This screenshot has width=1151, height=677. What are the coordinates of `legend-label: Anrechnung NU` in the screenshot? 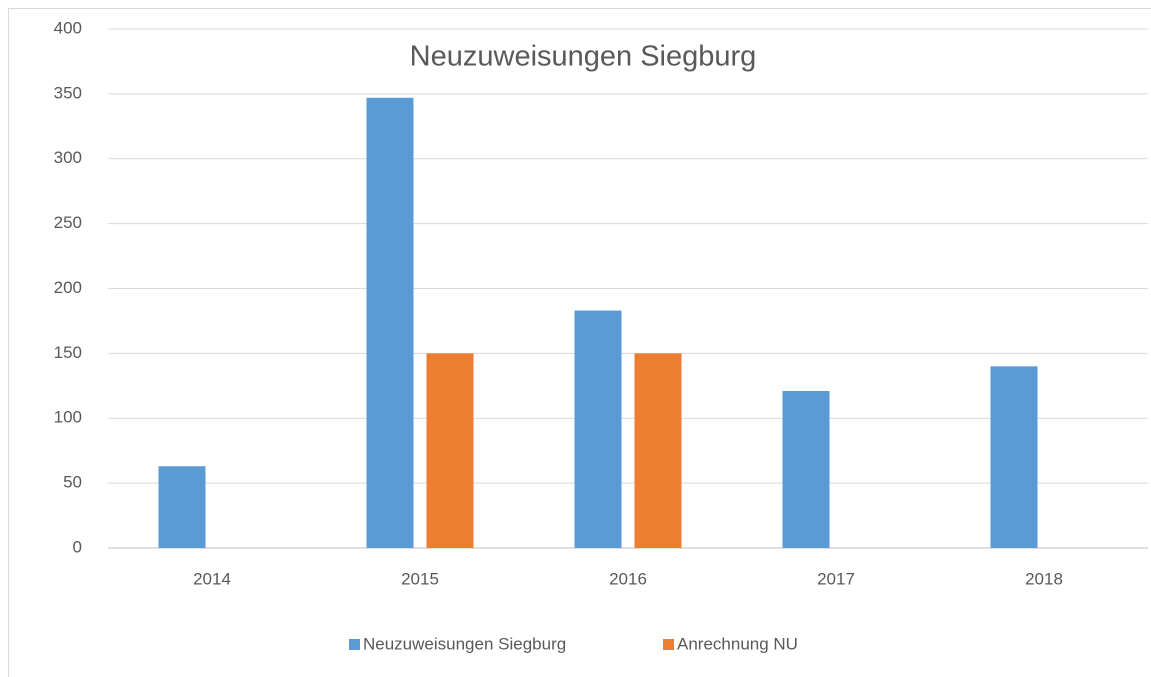 It's located at (737, 643).